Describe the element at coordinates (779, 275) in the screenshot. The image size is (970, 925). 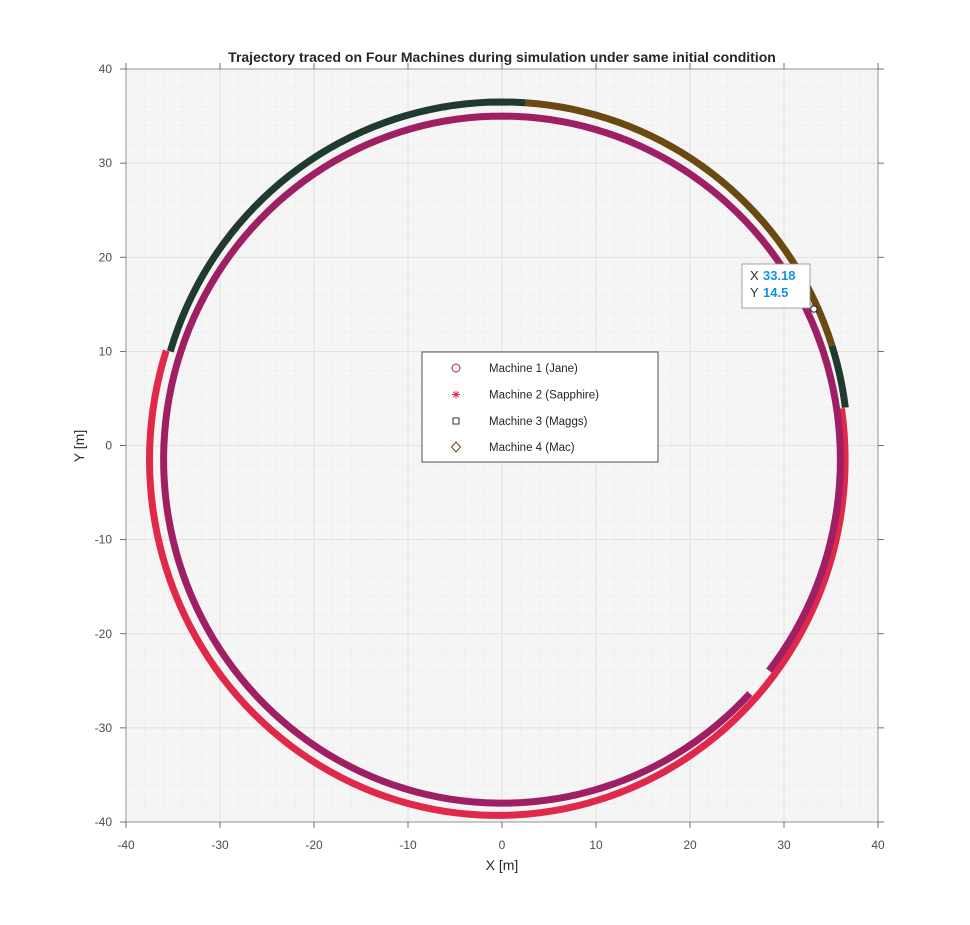
I see `datatip-x-value: 33.18` at that location.